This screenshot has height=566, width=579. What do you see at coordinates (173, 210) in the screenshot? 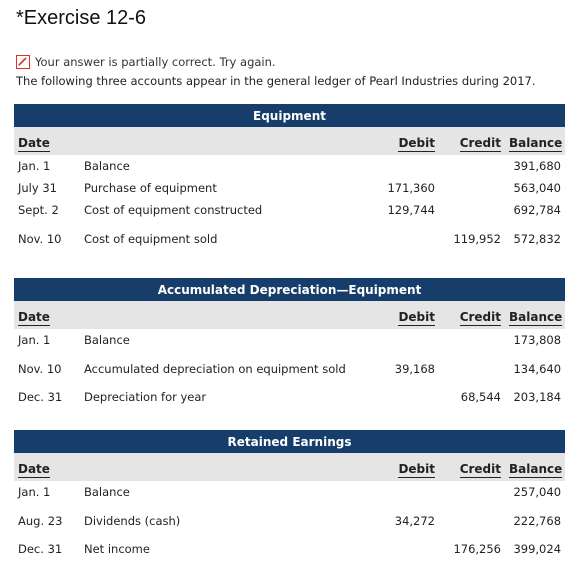
I see `row-description: Cost of equipment constructed` at bounding box center [173, 210].